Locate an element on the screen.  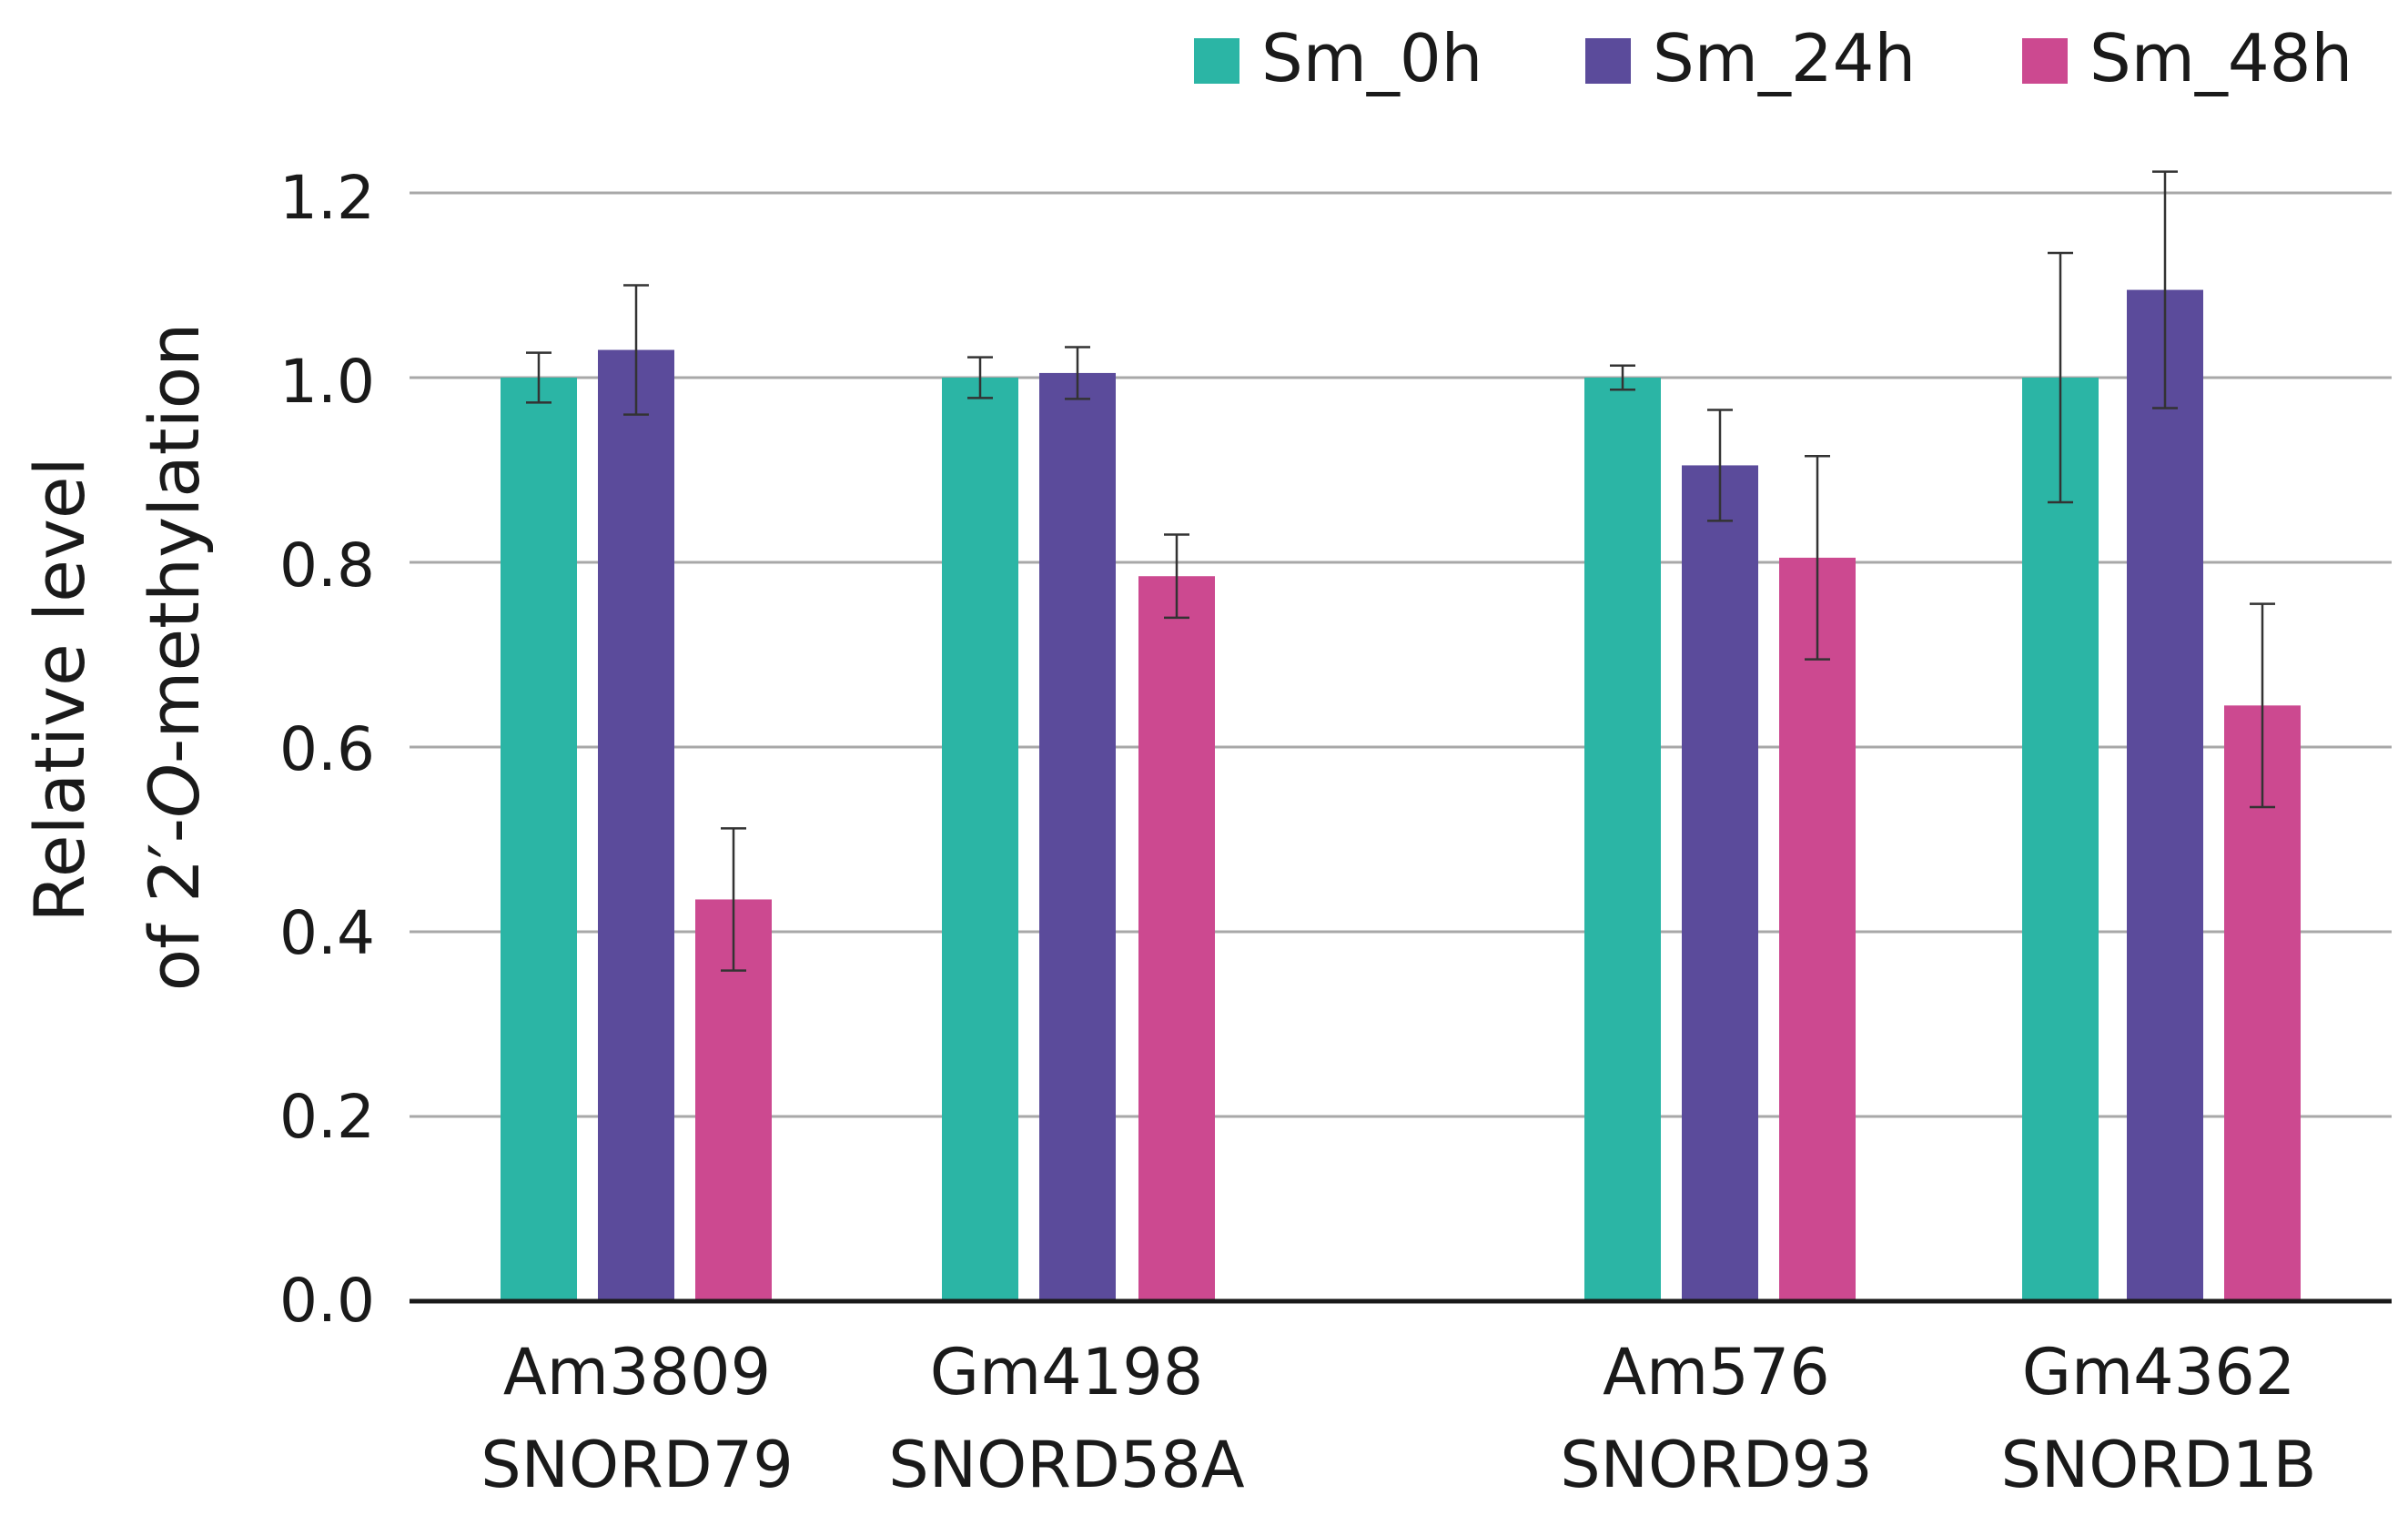
category-label-snord79: SNORD79 is located at coordinates (637, 1465).